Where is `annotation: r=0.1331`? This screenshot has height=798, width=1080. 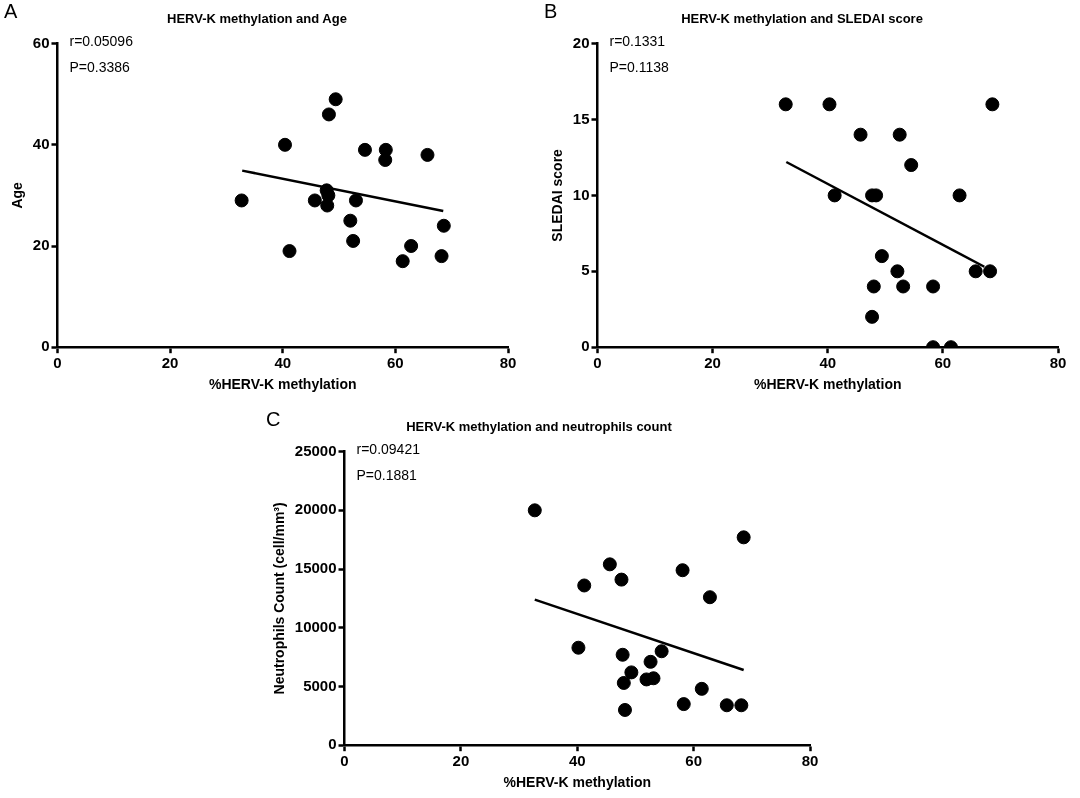 annotation: r=0.1331 is located at coordinates (637, 41).